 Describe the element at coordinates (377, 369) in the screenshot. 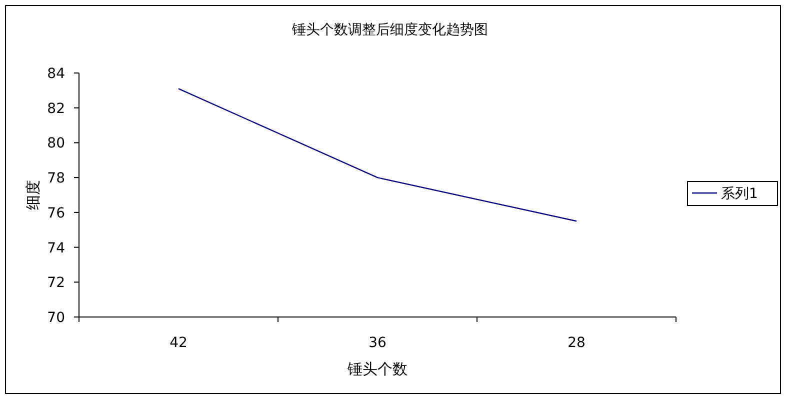

I see `x-axis-title: 锤头个数` at that location.